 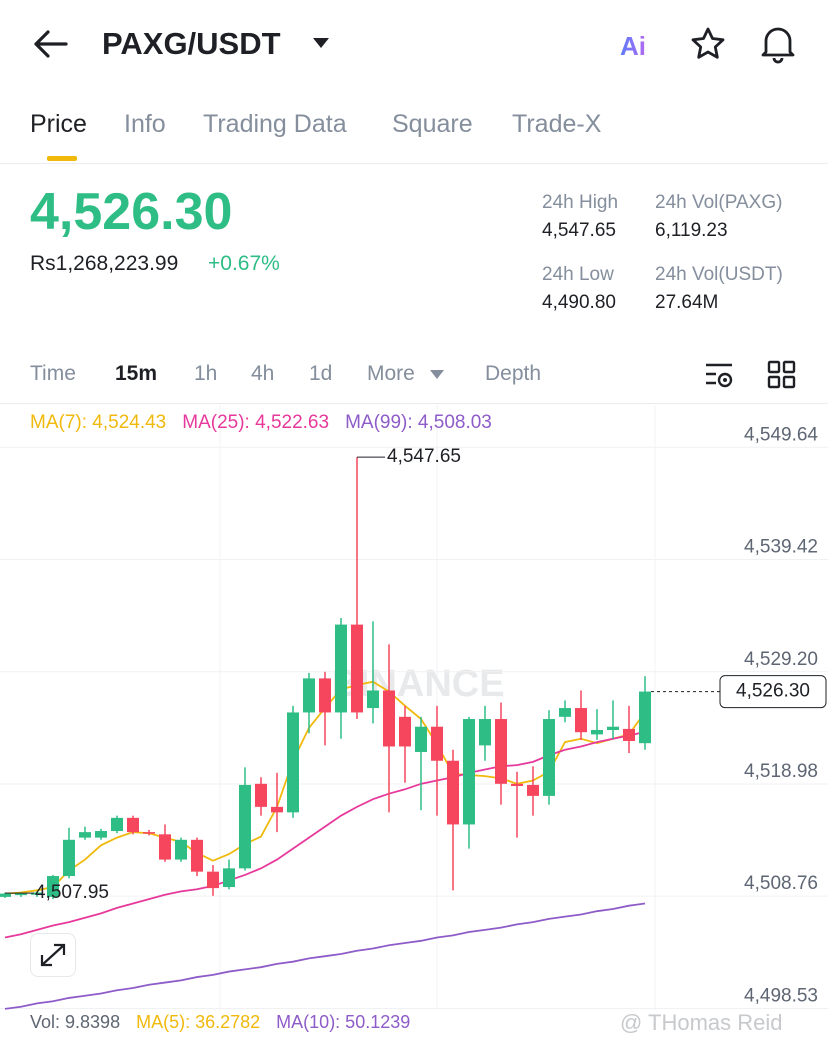 What do you see at coordinates (781, 996) in the screenshot?
I see `y-tick-label: 4,498.53` at bounding box center [781, 996].